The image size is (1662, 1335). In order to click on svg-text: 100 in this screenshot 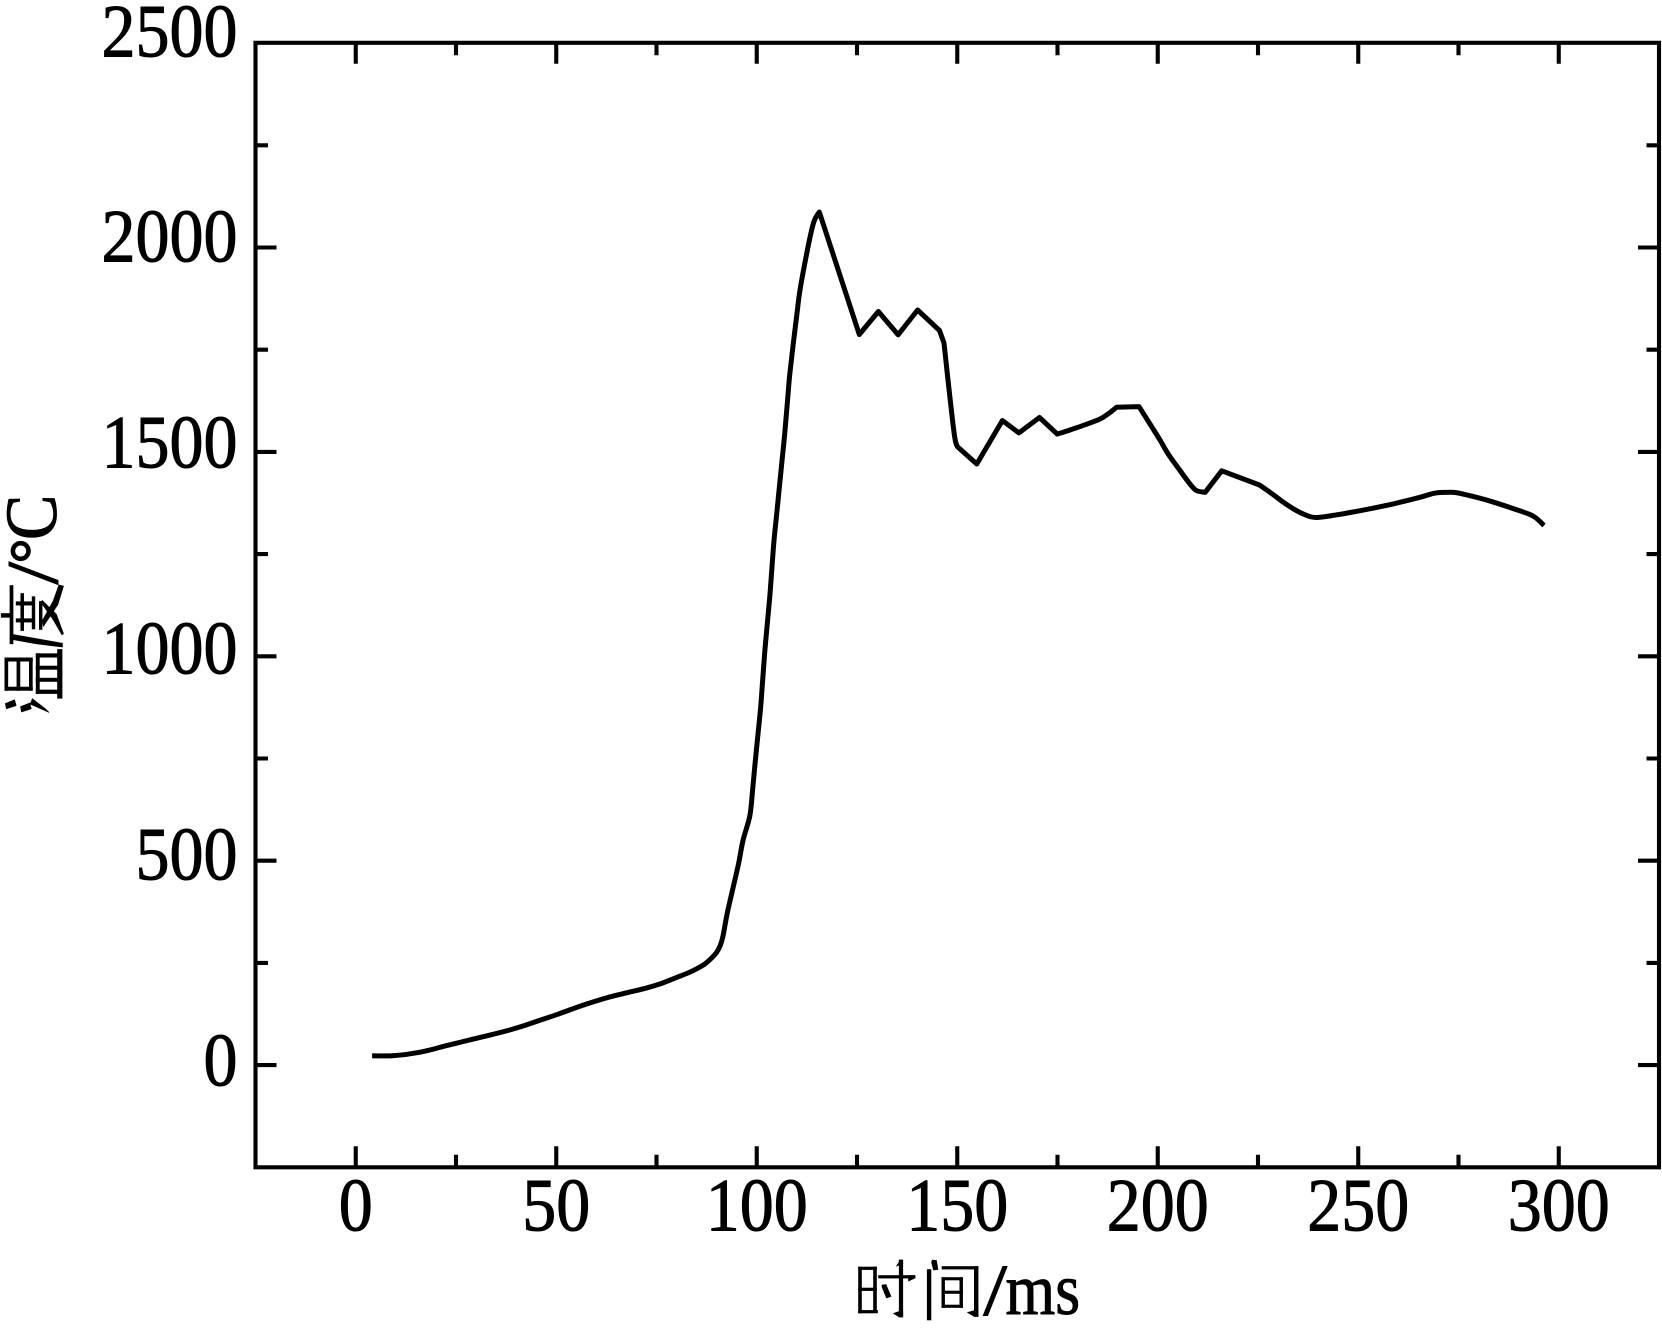, I will do `click(757, 1206)`.